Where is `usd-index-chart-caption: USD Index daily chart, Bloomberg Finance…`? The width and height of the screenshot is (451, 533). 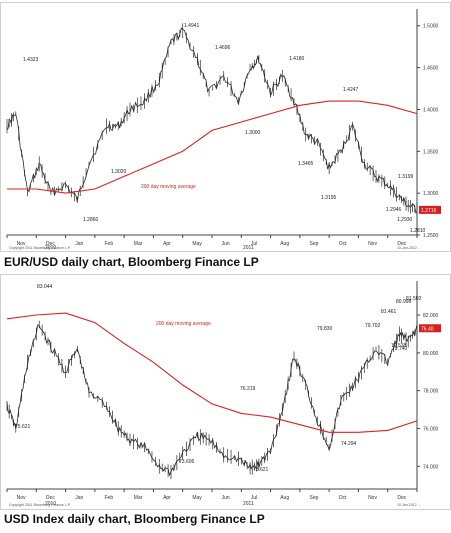
usd-index-chart-caption: USD Index daily chart, Bloomberg Finance… is located at coordinates (134, 519).